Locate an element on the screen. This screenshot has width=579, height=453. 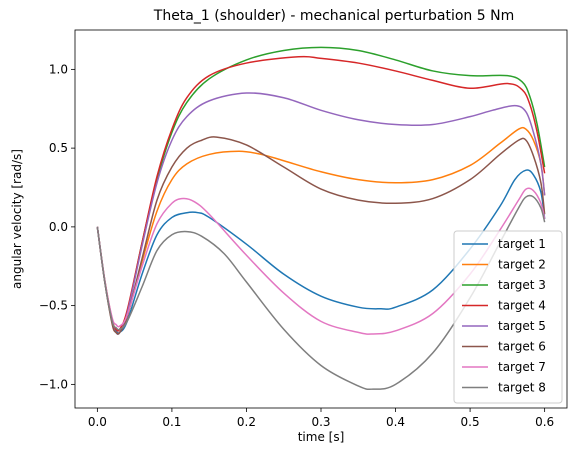
legend-label: target 7 is located at coordinates (522, 367).